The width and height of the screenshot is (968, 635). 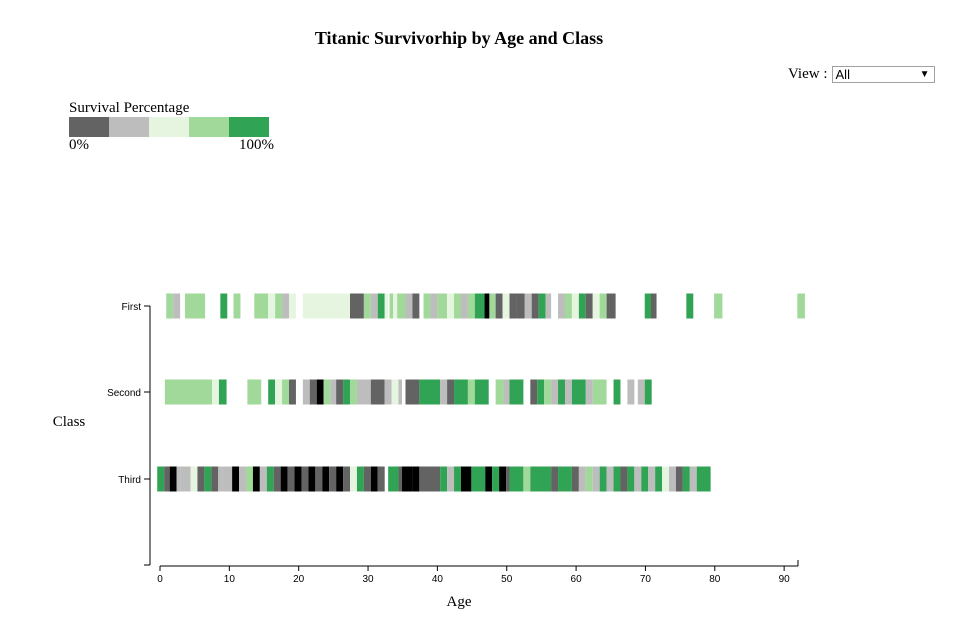 I want to click on view-control: View : All ▼, so click(x=861, y=74).